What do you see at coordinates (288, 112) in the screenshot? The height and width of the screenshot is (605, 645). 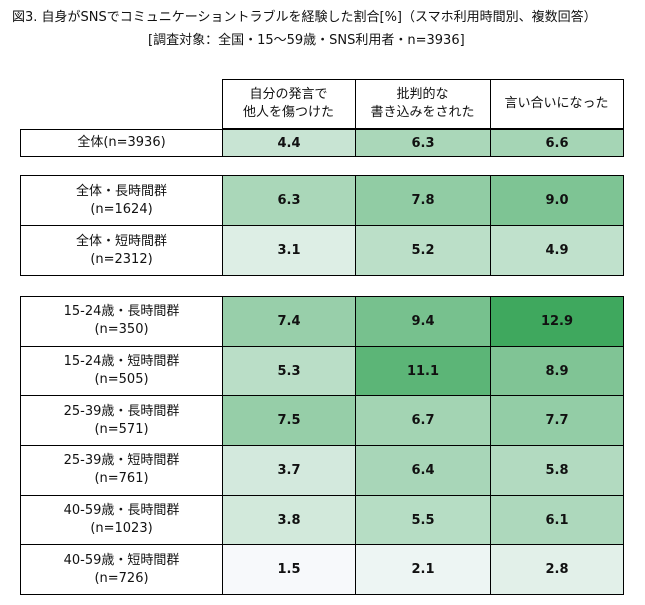 I see `column-header-0-line2: 他人を傷つけた` at bounding box center [288, 112].